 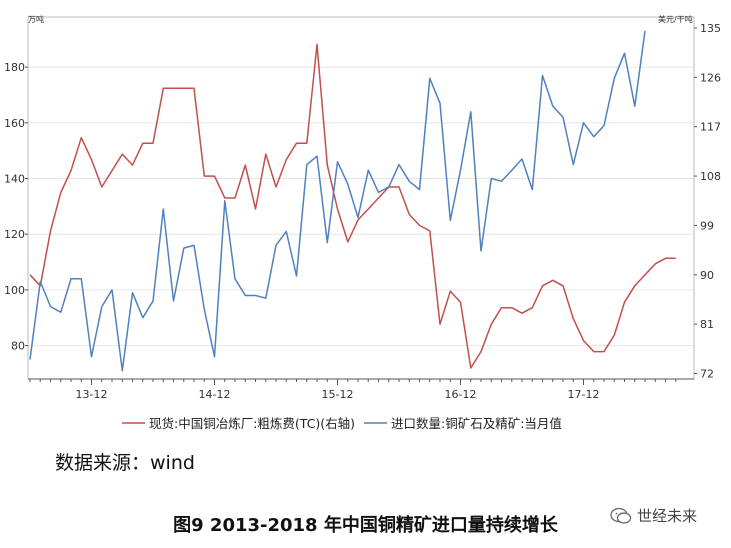 I want to click on left-tick-label: 80, so click(x=18, y=346).